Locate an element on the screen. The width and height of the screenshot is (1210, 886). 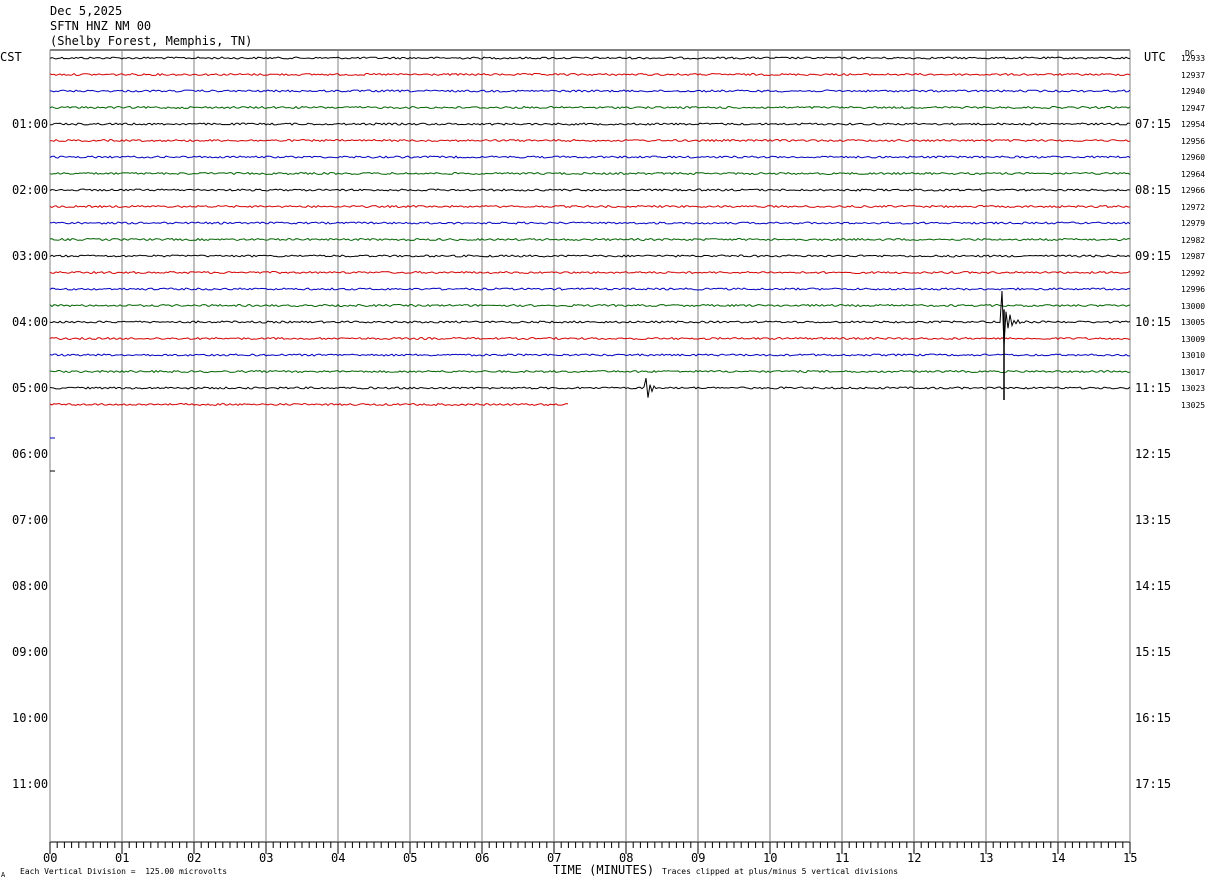
cst-hour-label: 06:00 is located at coordinates (30, 454).